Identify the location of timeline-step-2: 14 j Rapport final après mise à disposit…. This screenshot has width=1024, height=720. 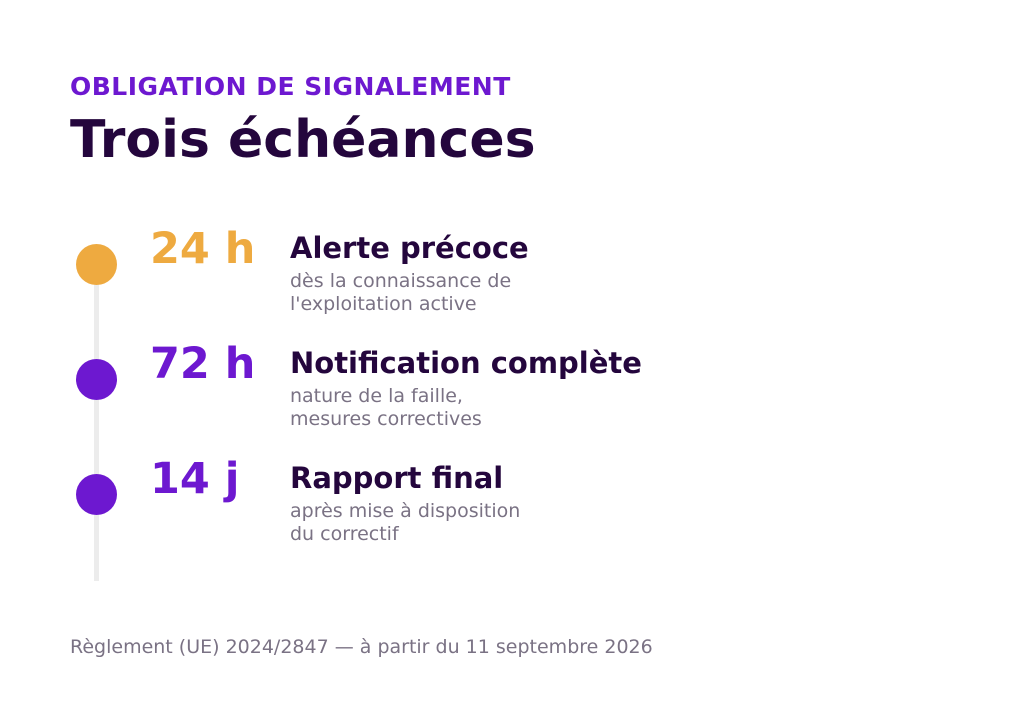
(512, 507).